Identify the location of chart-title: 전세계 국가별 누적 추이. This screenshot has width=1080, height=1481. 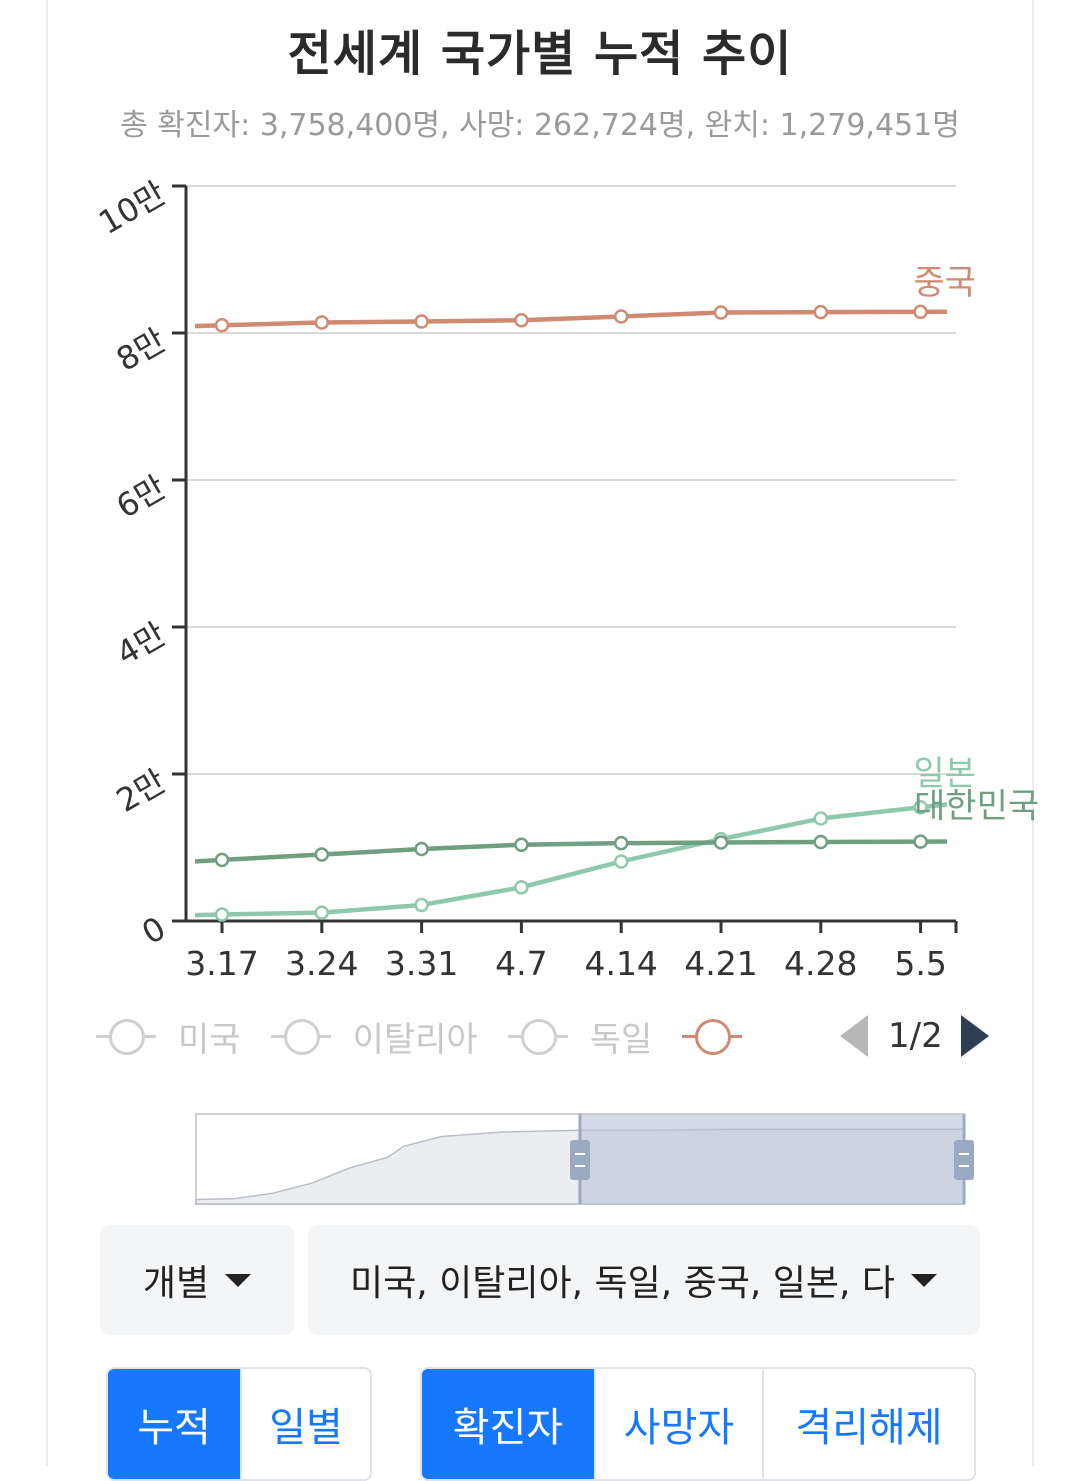
(540, 54).